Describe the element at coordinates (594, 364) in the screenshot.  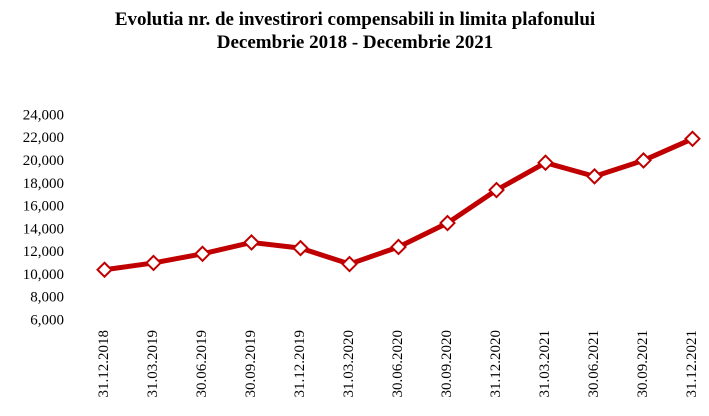
I see `x-tick-label: 30.06.2021` at that location.